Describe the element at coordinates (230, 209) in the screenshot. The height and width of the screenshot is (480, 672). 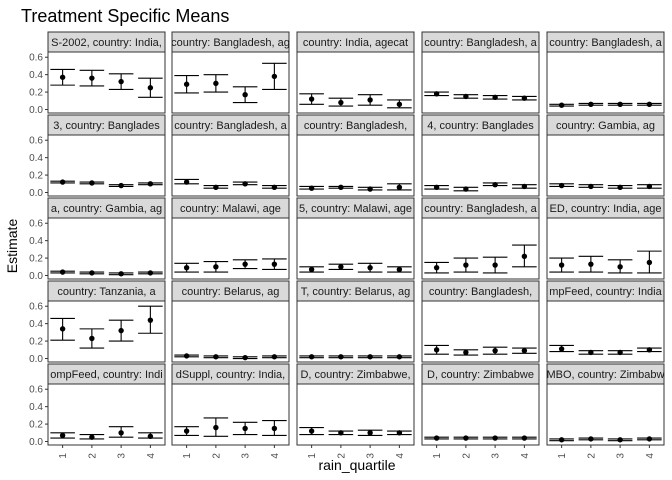
I see `facet-strip-label: country: Malawi, age` at that location.